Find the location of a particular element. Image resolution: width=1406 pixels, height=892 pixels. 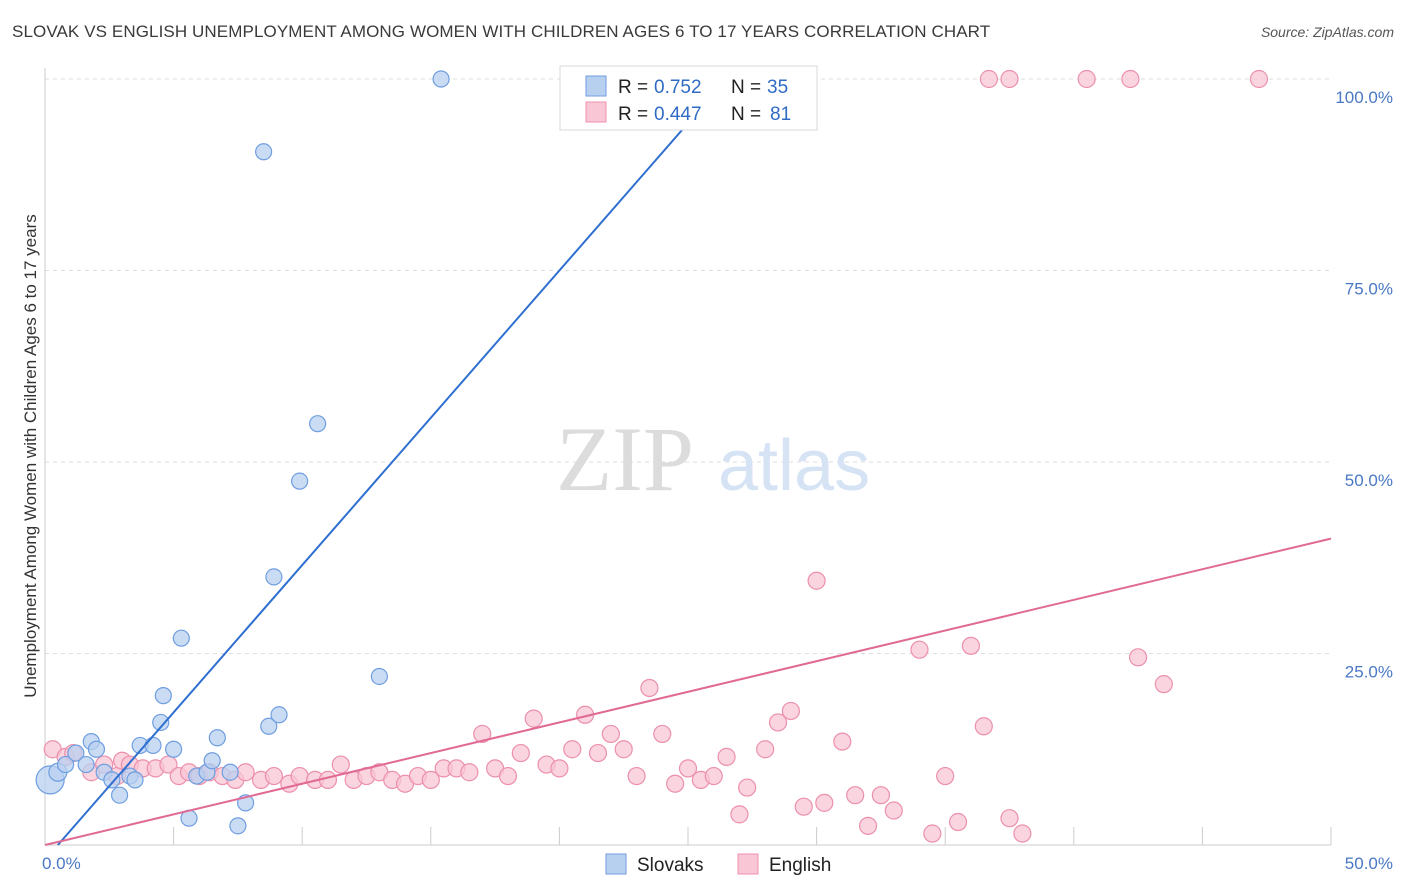

series-legend-swatch-english is located at coordinates (748, 864).